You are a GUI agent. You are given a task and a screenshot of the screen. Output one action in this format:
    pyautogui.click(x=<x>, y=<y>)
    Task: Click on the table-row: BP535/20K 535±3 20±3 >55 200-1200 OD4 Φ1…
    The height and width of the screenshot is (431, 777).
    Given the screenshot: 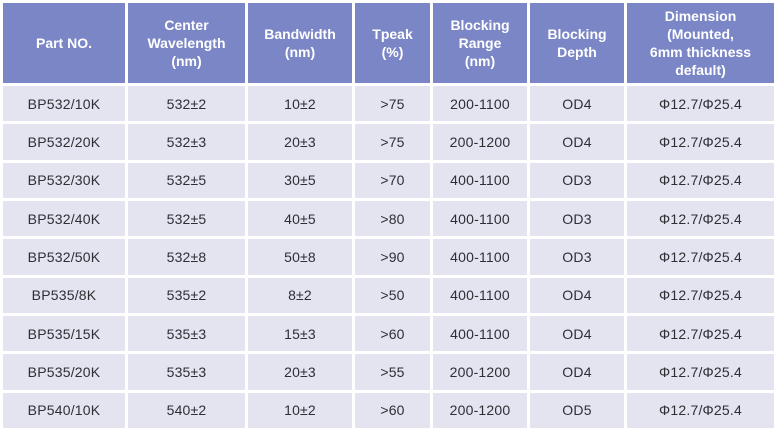 What is the action you would take?
    pyautogui.click(x=388, y=372)
    